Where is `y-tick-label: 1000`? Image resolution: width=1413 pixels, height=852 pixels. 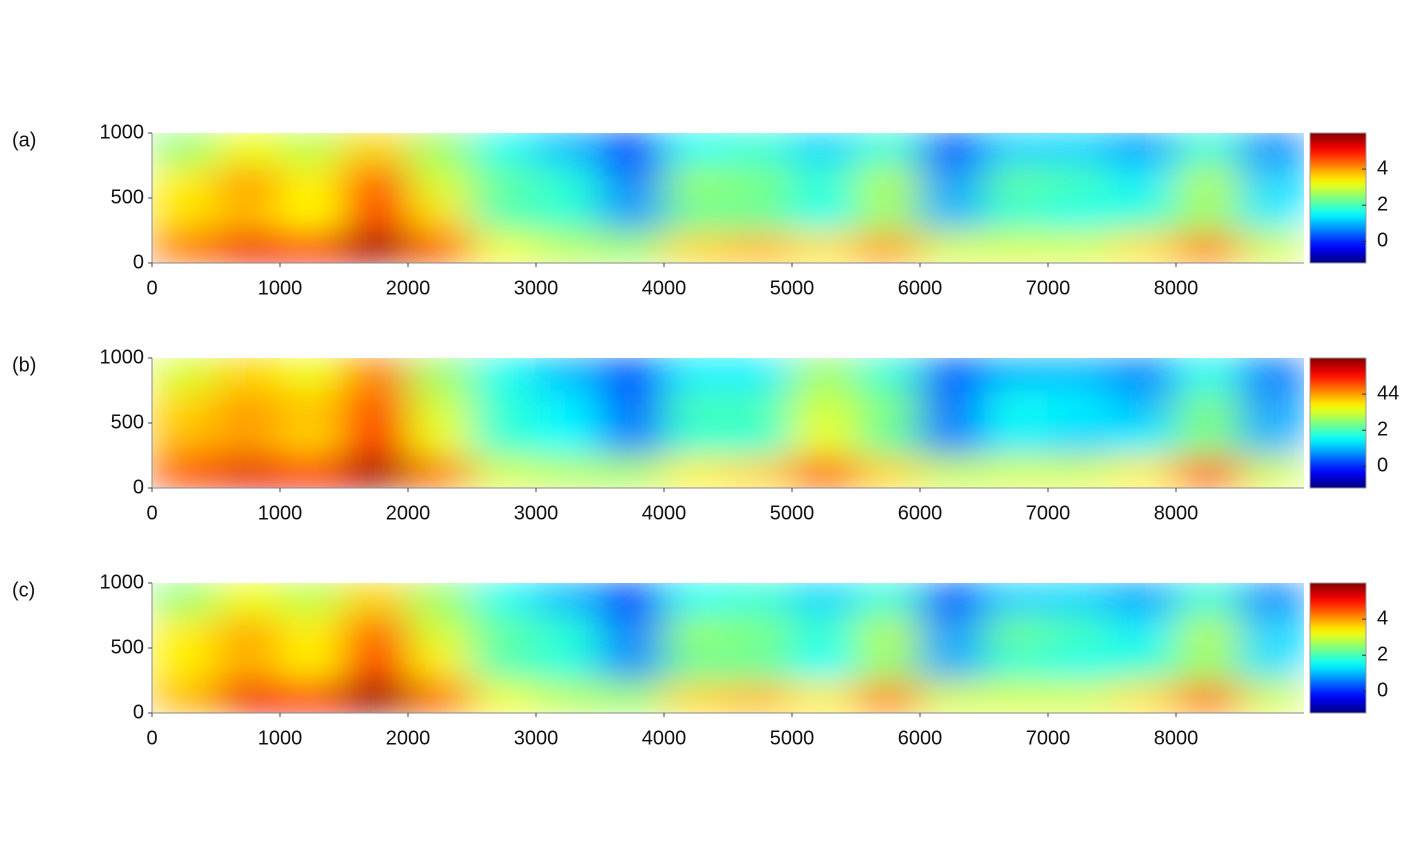
y-tick-label: 1000 is located at coordinates (122, 357).